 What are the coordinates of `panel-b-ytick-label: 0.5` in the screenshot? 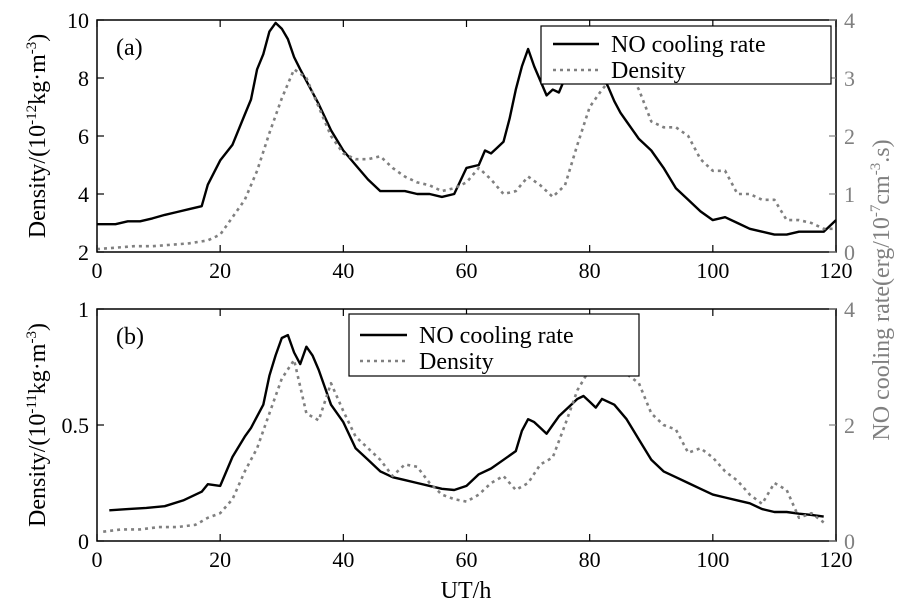 It's located at (76, 425).